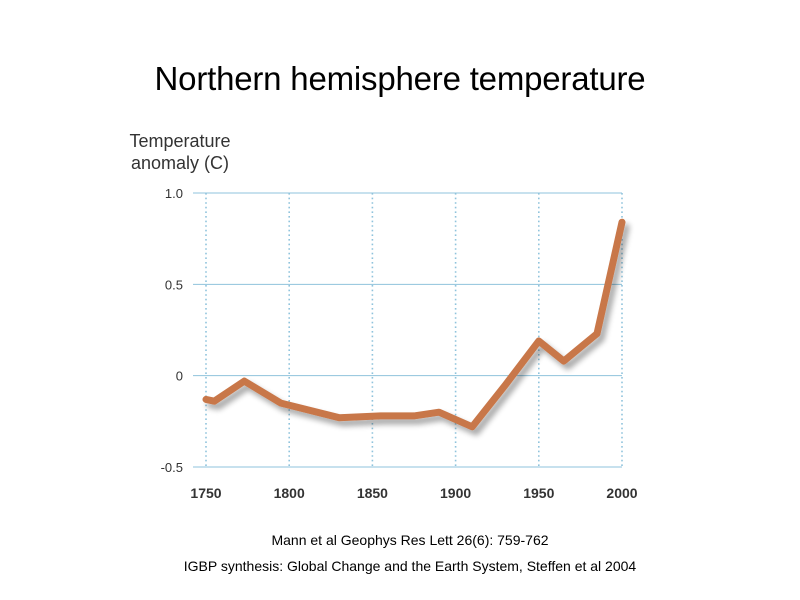 This screenshot has height=600, width=800. Describe the element at coordinates (180, 152) in the screenshot. I see `y-axis-label: Temperature anomaly (C)` at that location.